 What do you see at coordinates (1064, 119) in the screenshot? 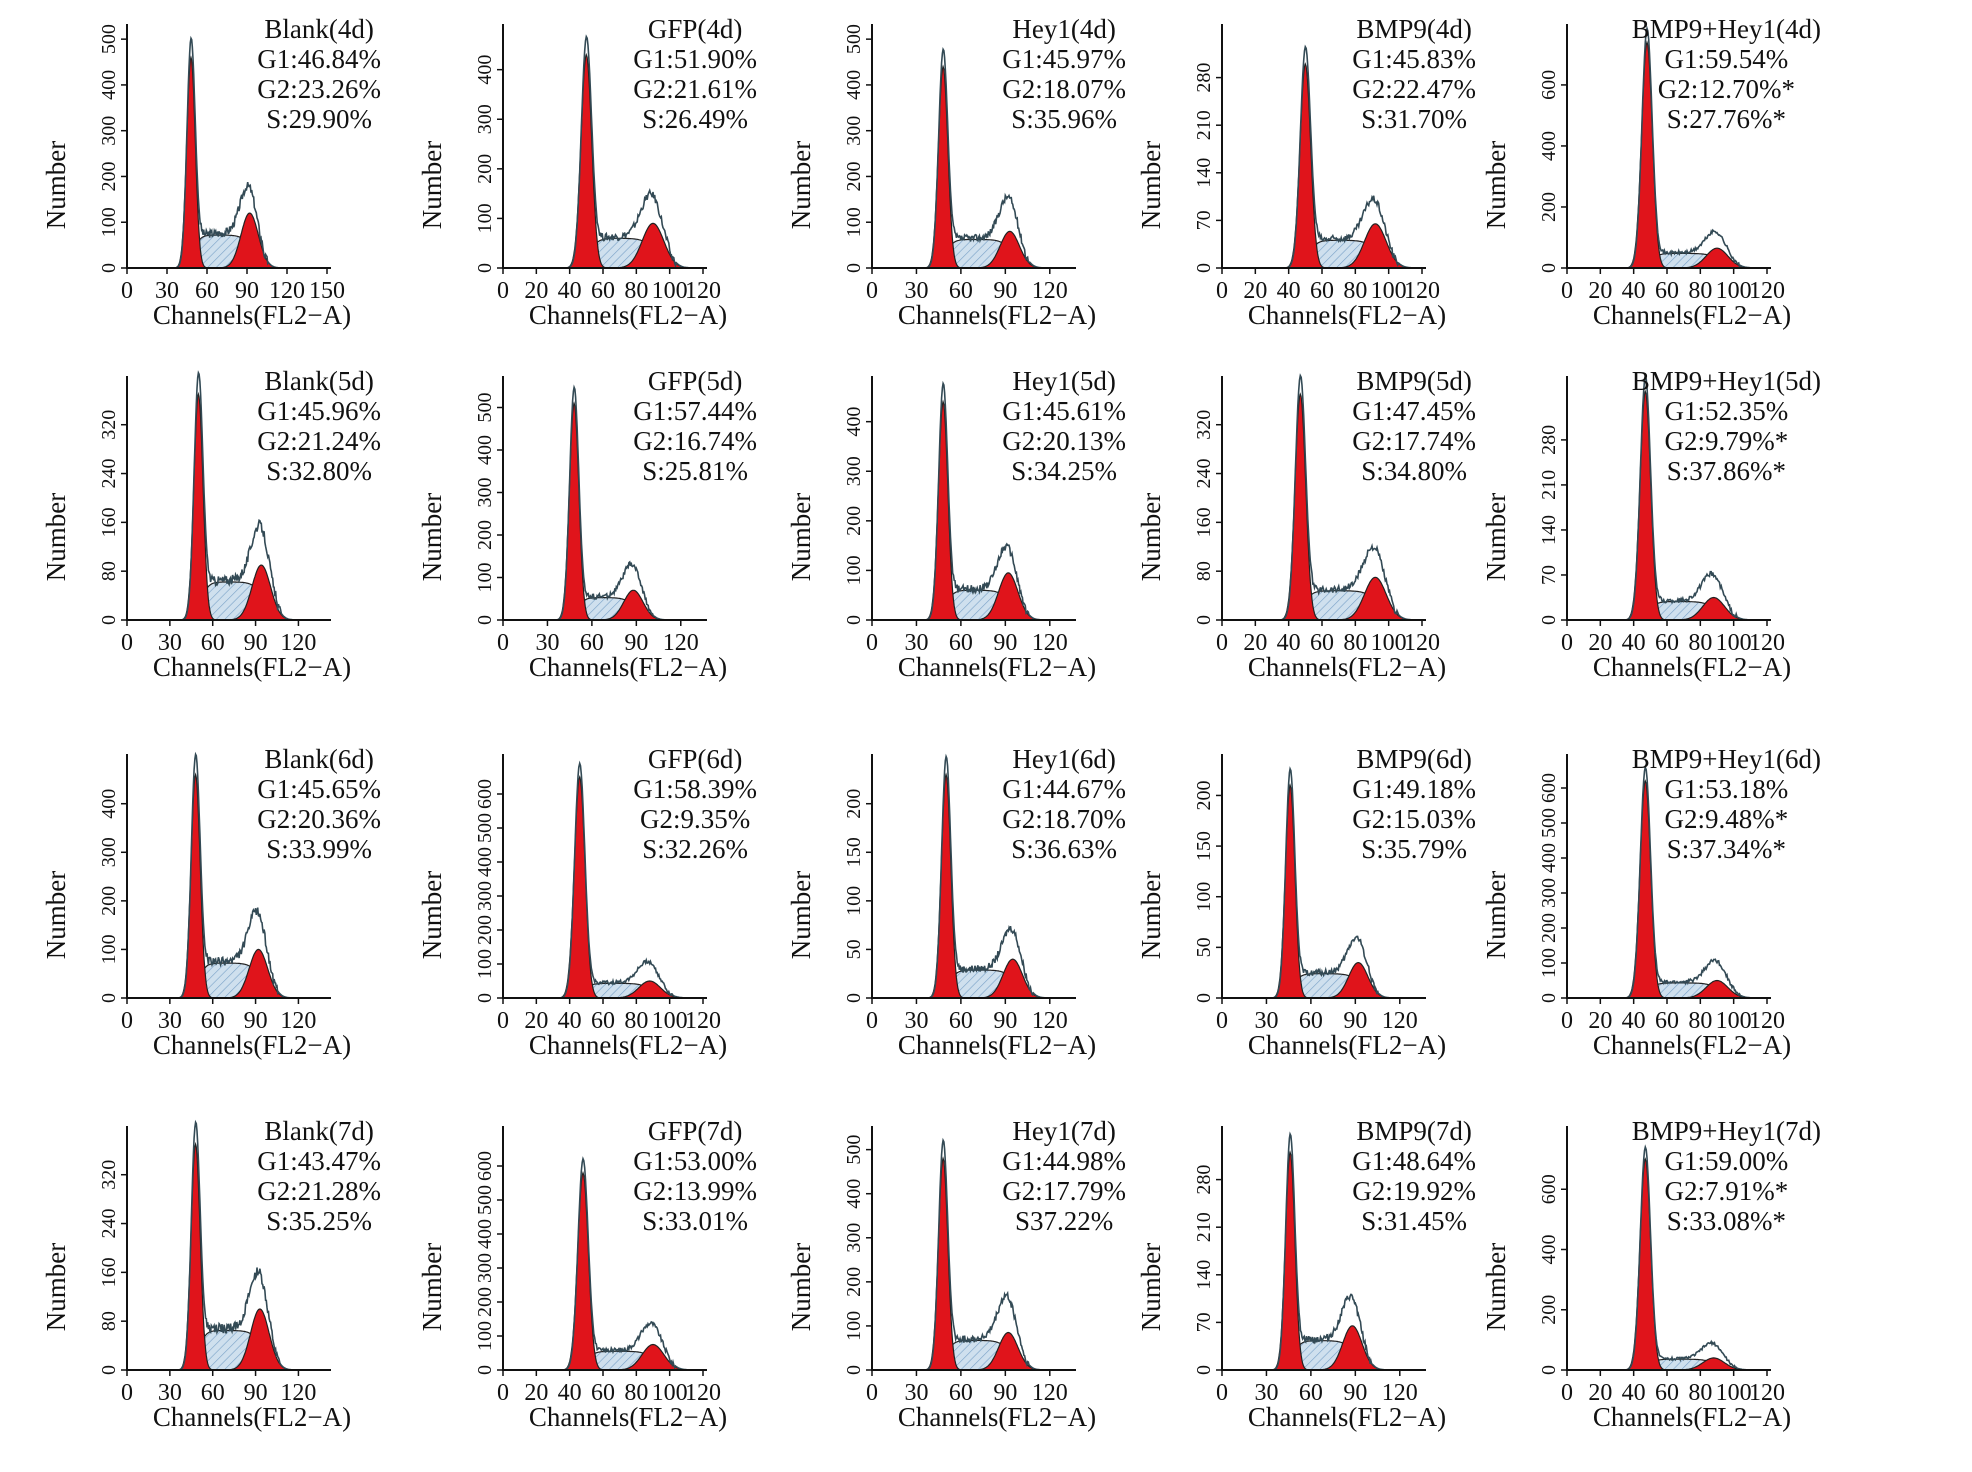
I see `phase-stat: S:35.96%` at bounding box center [1064, 119].